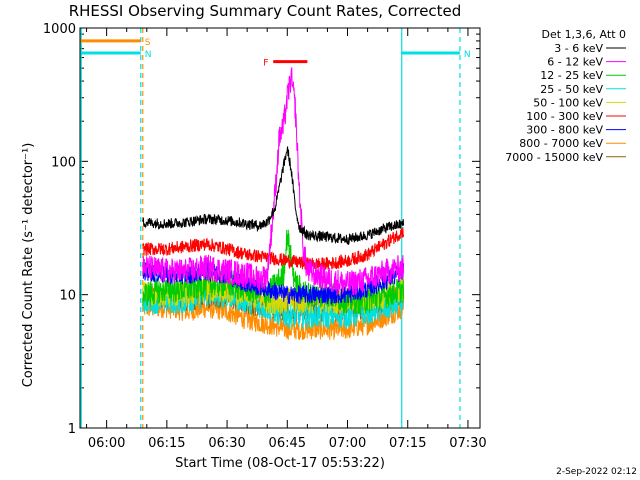  What do you see at coordinates (72, 429) in the screenshot?
I see `y-tick-label: 1` at bounding box center [72, 429].